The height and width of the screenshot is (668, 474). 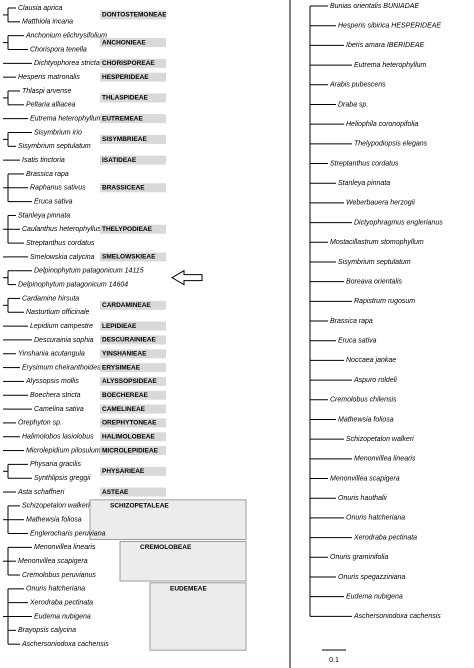 What do you see at coordinates (115, 492) in the screenshot?
I see `tribe-label: ASTEAE` at bounding box center [115, 492].